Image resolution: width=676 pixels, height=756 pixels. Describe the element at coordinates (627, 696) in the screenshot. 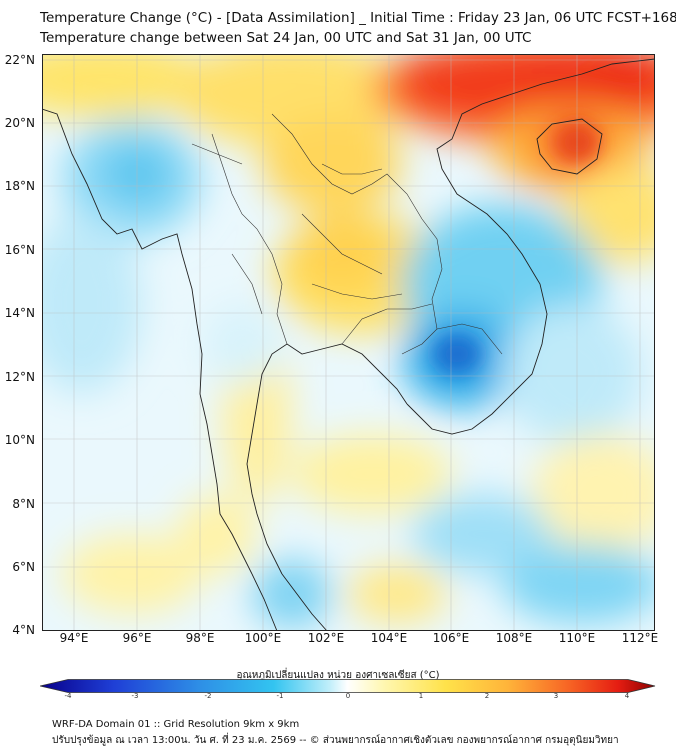

I see `colorbar-tick: 4` at that location.